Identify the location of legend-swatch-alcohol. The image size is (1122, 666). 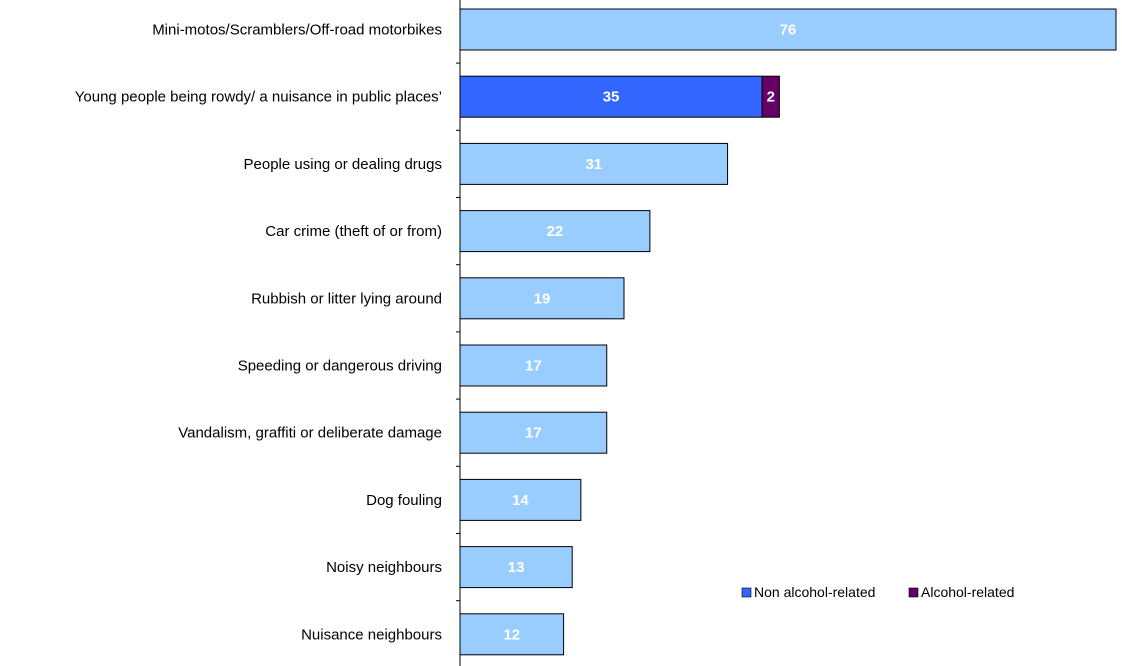
(913, 592).